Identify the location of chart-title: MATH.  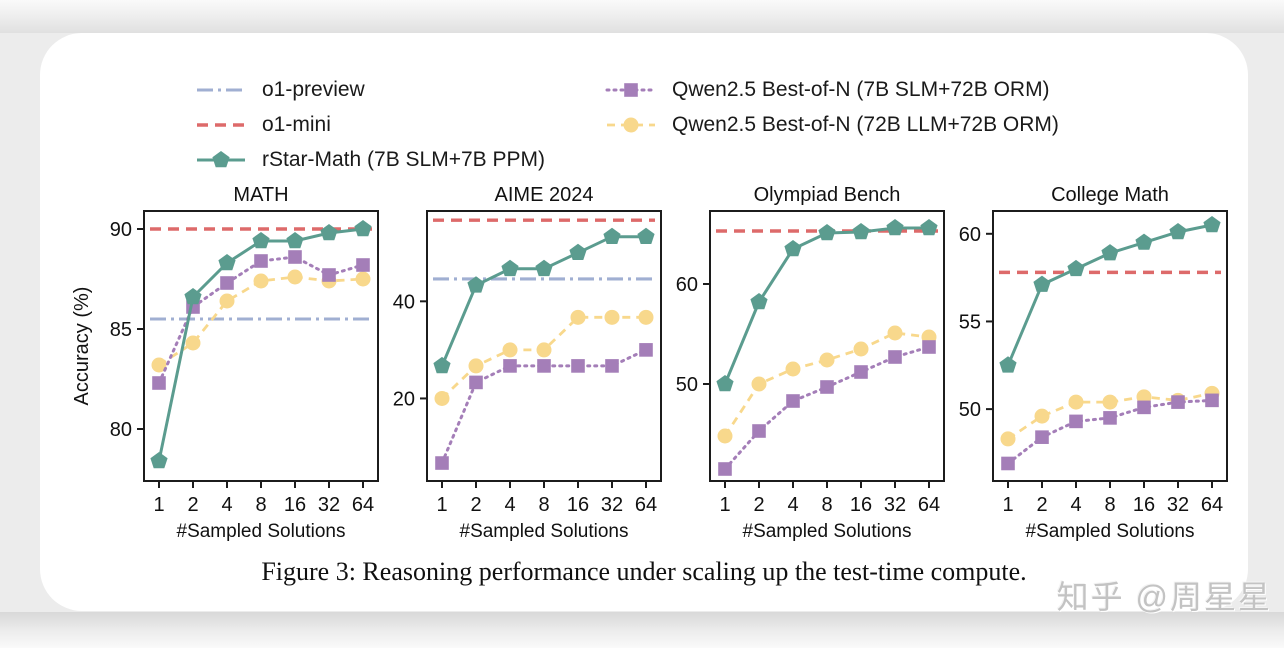
(260, 195).